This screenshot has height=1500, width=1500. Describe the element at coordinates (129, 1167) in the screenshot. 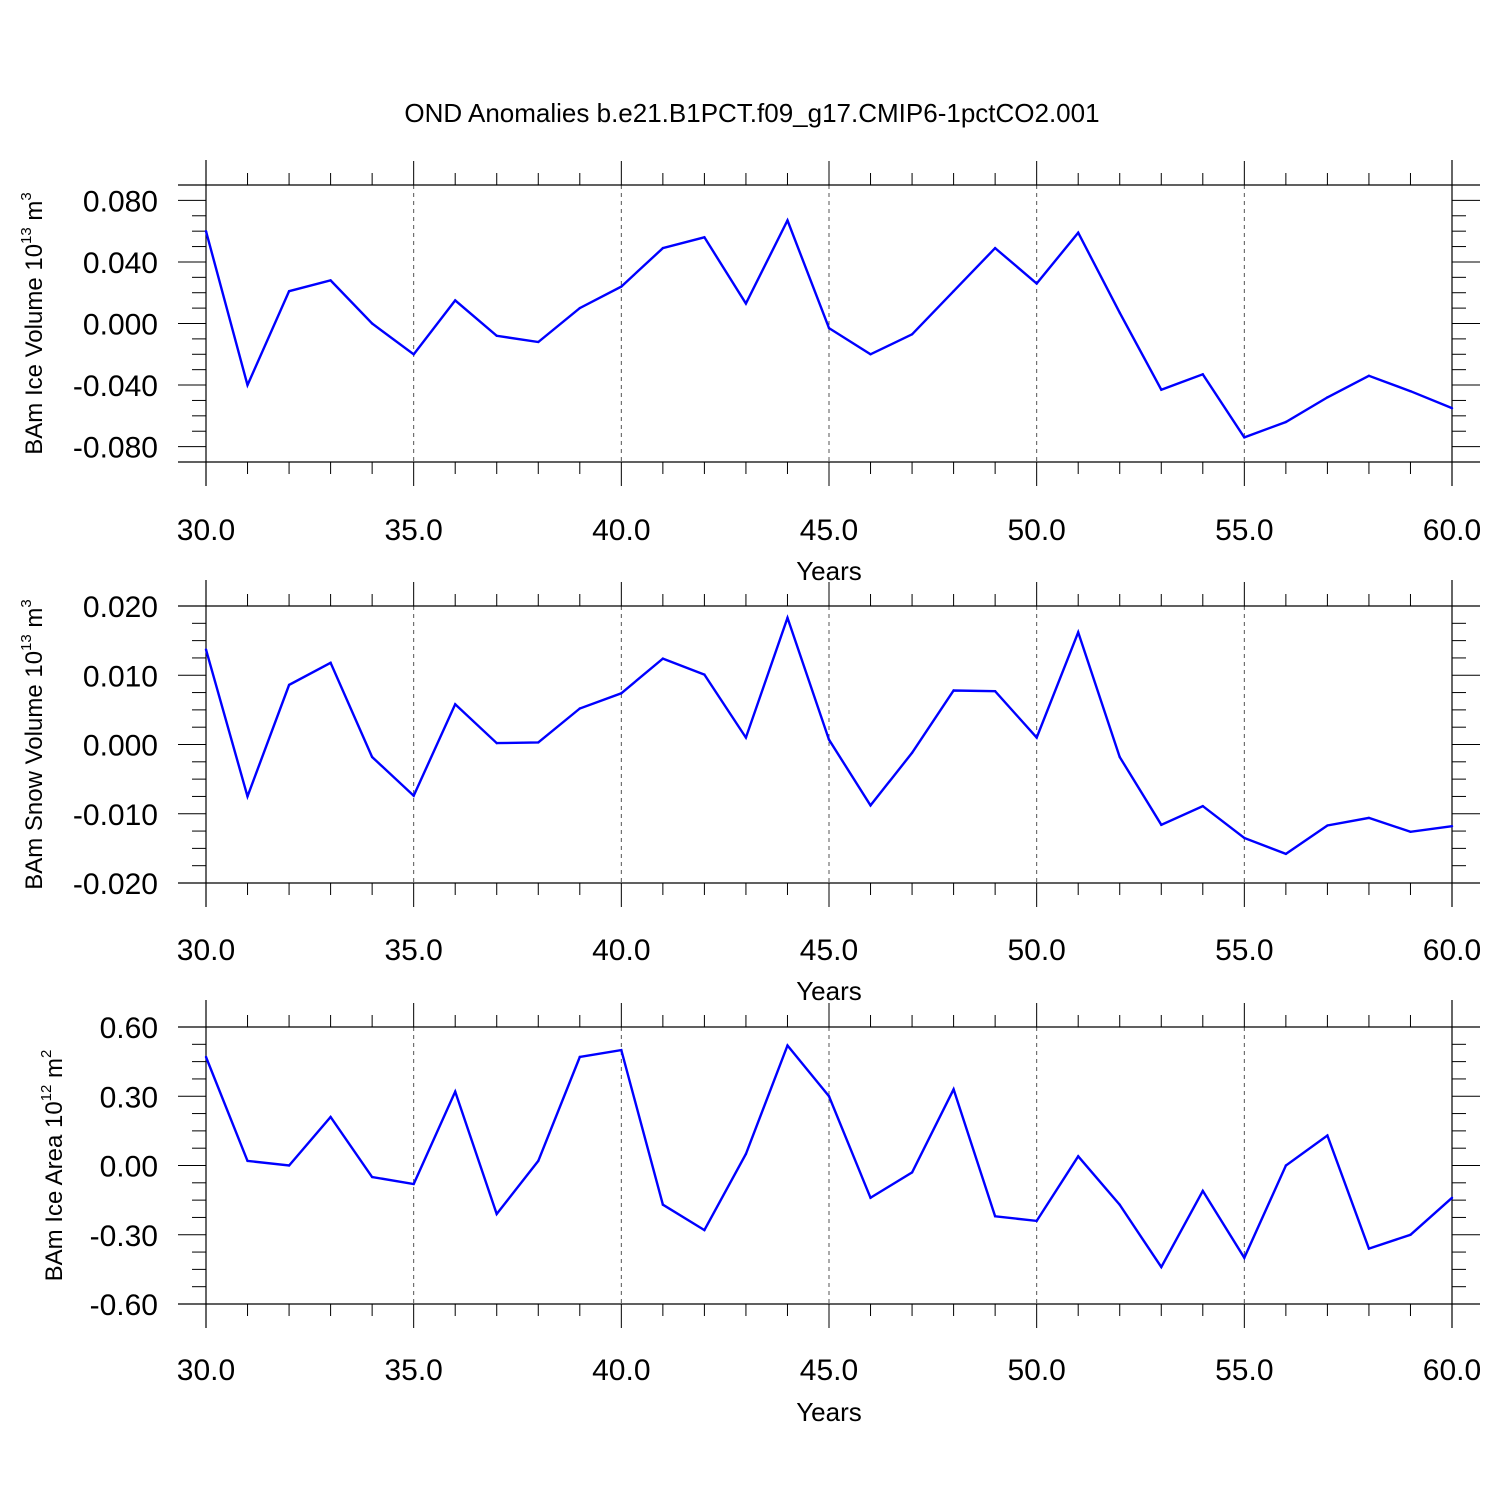

I see `y-tick-label: 0.00` at that location.